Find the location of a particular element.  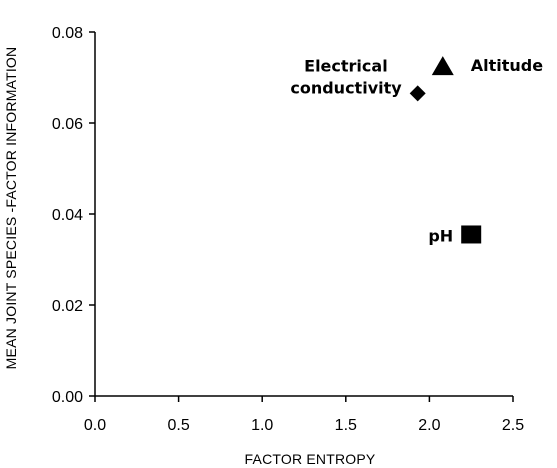

y-tick-label: 0.02 is located at coordinates (67, 306).